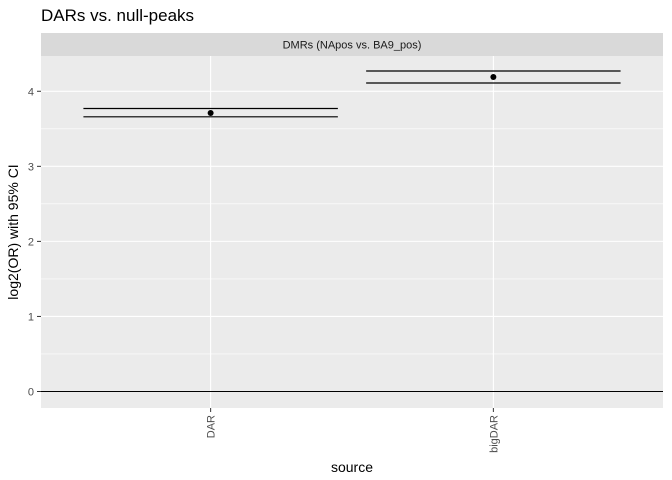 This screenshot has height=480, width=672. I want to click on x-tick-label: DAR, so click(212, 426).